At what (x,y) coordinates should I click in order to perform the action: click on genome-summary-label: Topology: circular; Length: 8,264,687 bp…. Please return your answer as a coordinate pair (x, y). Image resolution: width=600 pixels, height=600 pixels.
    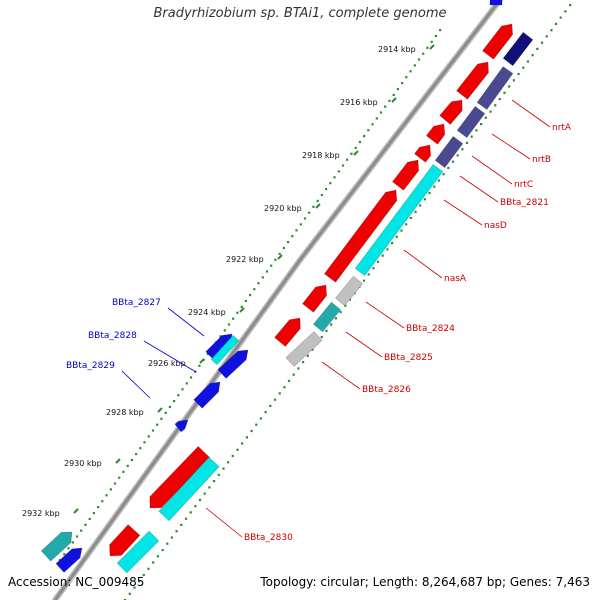
    Looking at the image, I should click on (425, 582).